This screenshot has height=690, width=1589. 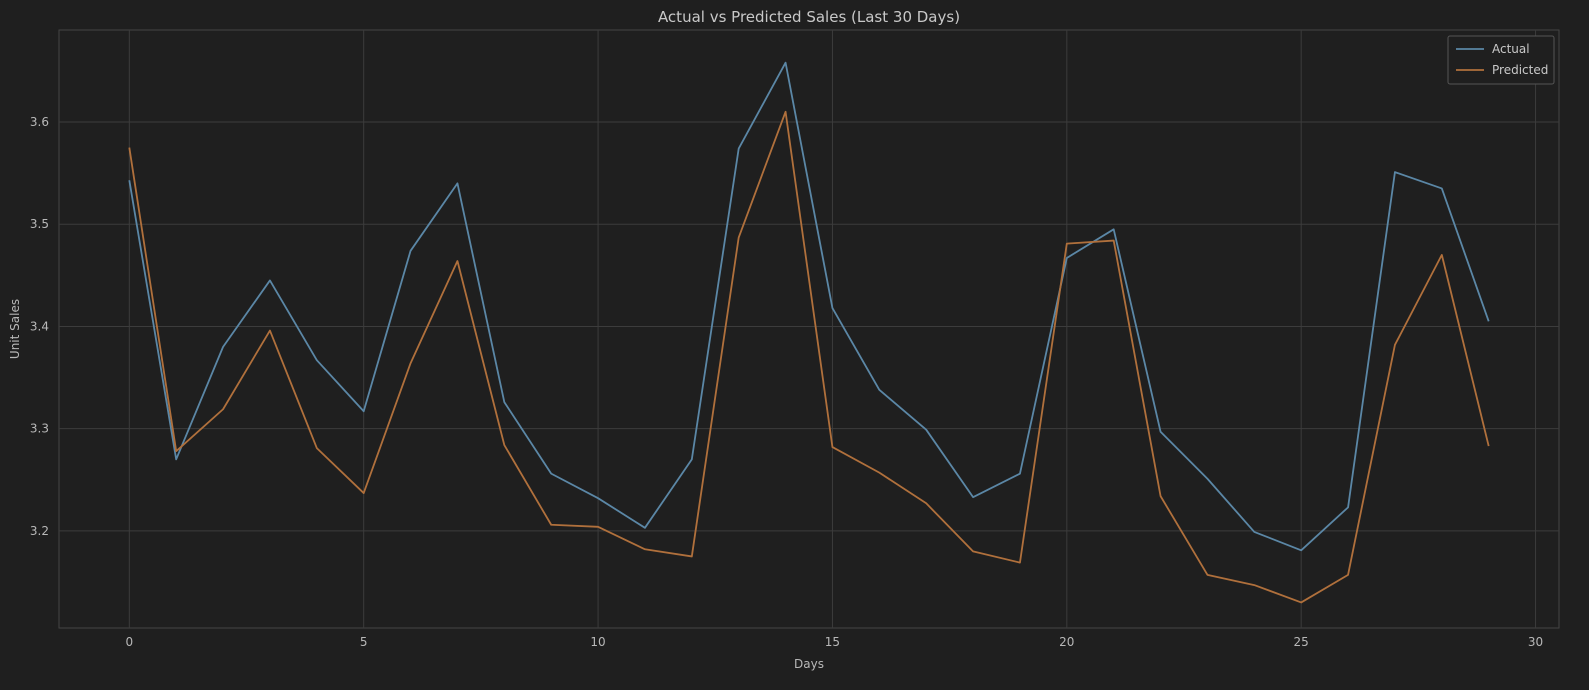 What do you see at coordinates (1066, 642) in the screenshot?
I see `x-tick-label: 20` at bounding box center [1066, 642].